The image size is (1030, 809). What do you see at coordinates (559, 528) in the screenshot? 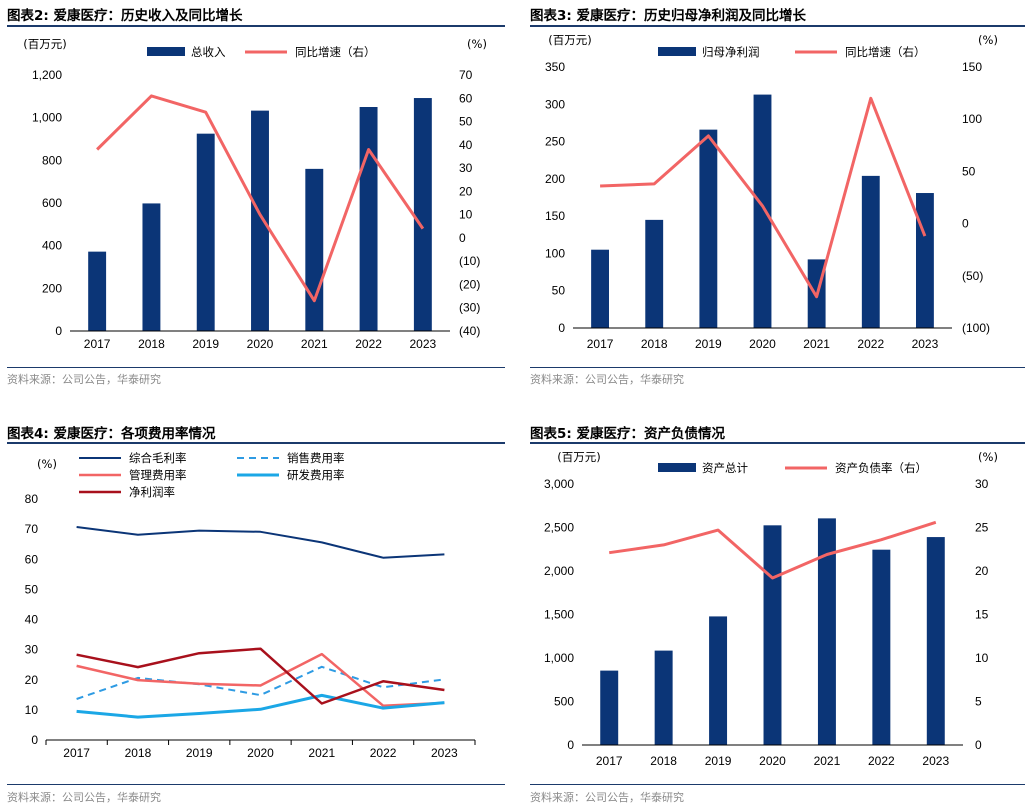
I see `y-tick-label: 2,500` at bounding box center [559, 528].